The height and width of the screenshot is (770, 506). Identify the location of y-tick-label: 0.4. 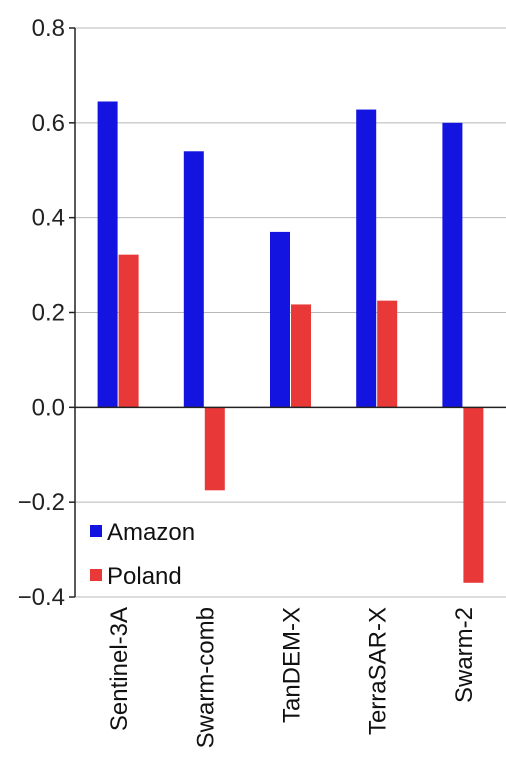
(48, 218).